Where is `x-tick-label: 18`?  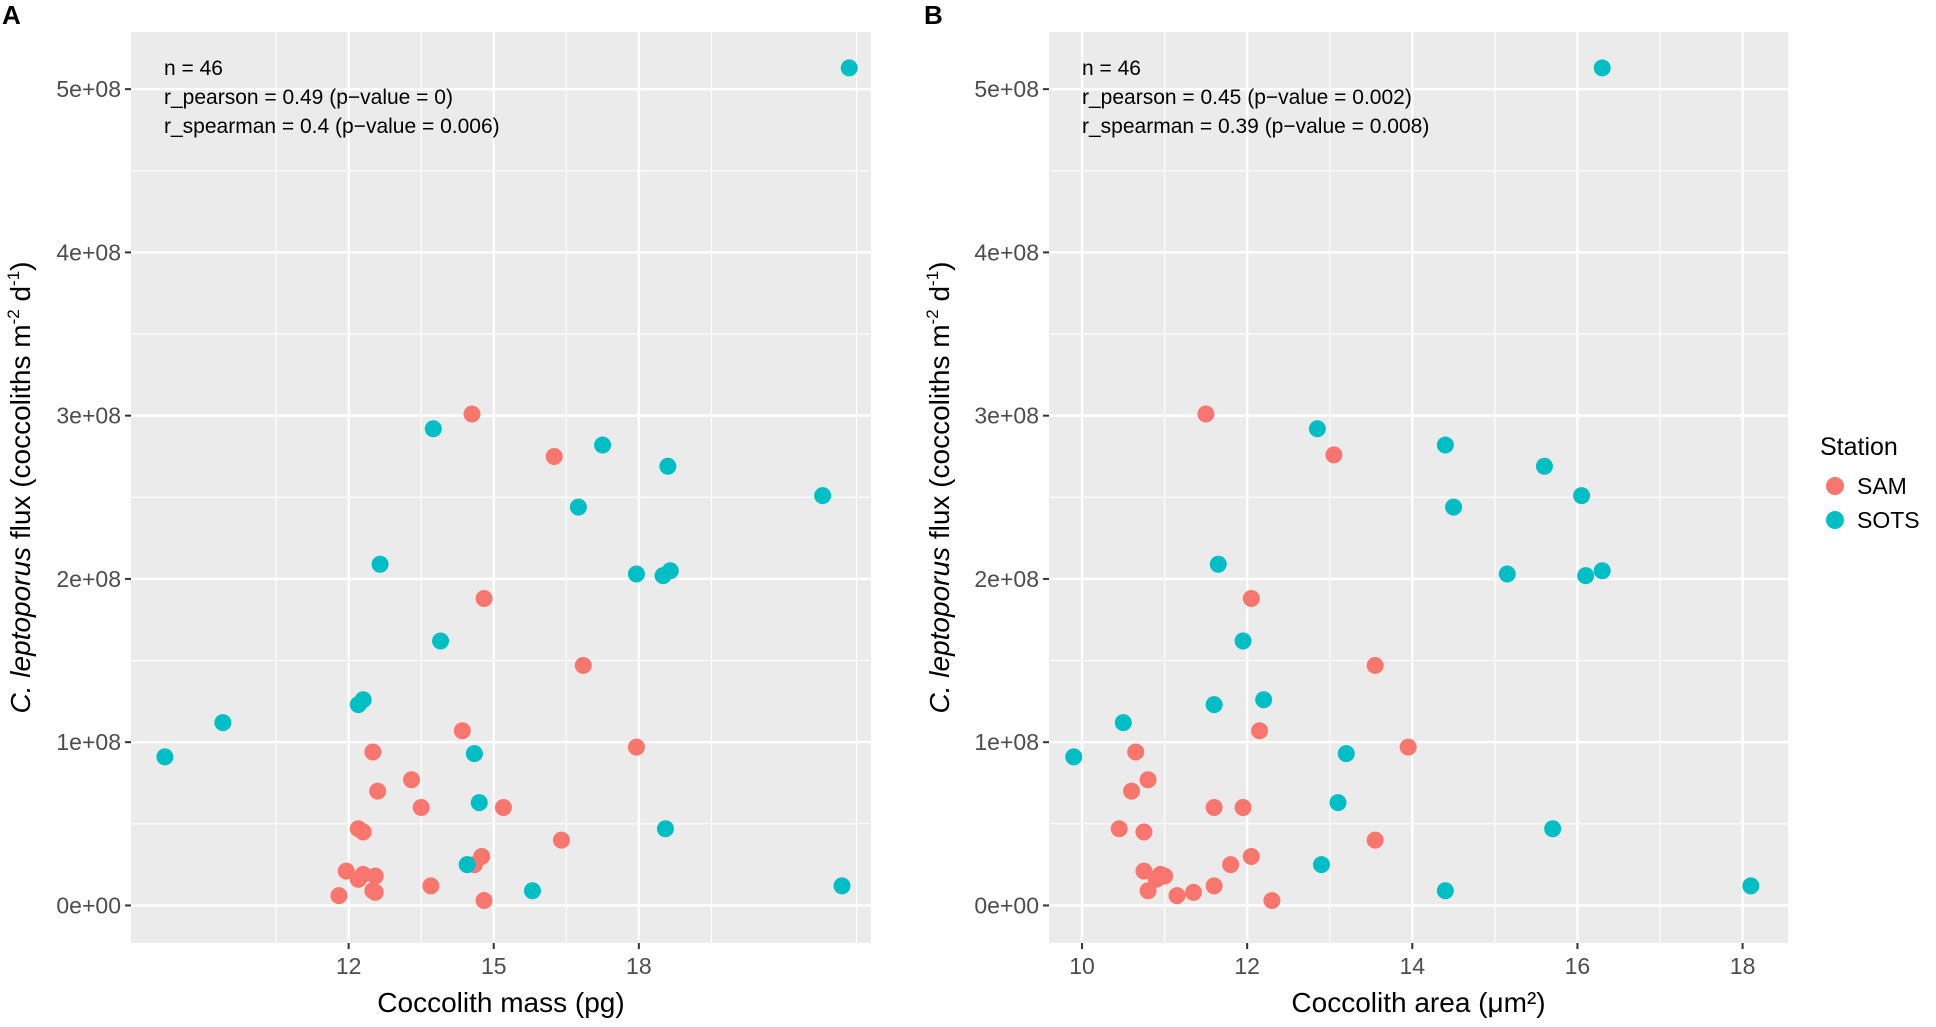
x-tick-label: 18 is located at coordinates (639, 966).